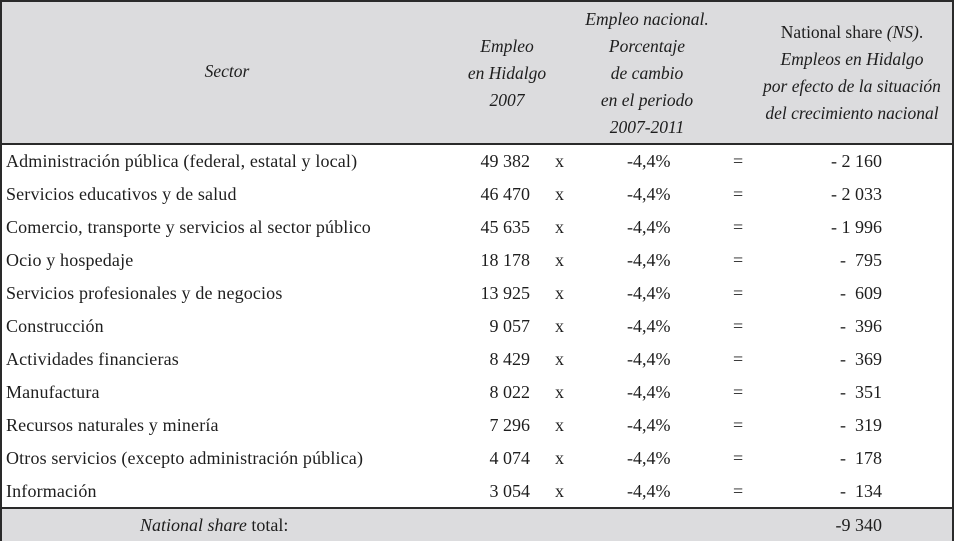 The width and height of the screenshot is (954, 541). I want to click on total-value: -9 340, so click(859, 525).